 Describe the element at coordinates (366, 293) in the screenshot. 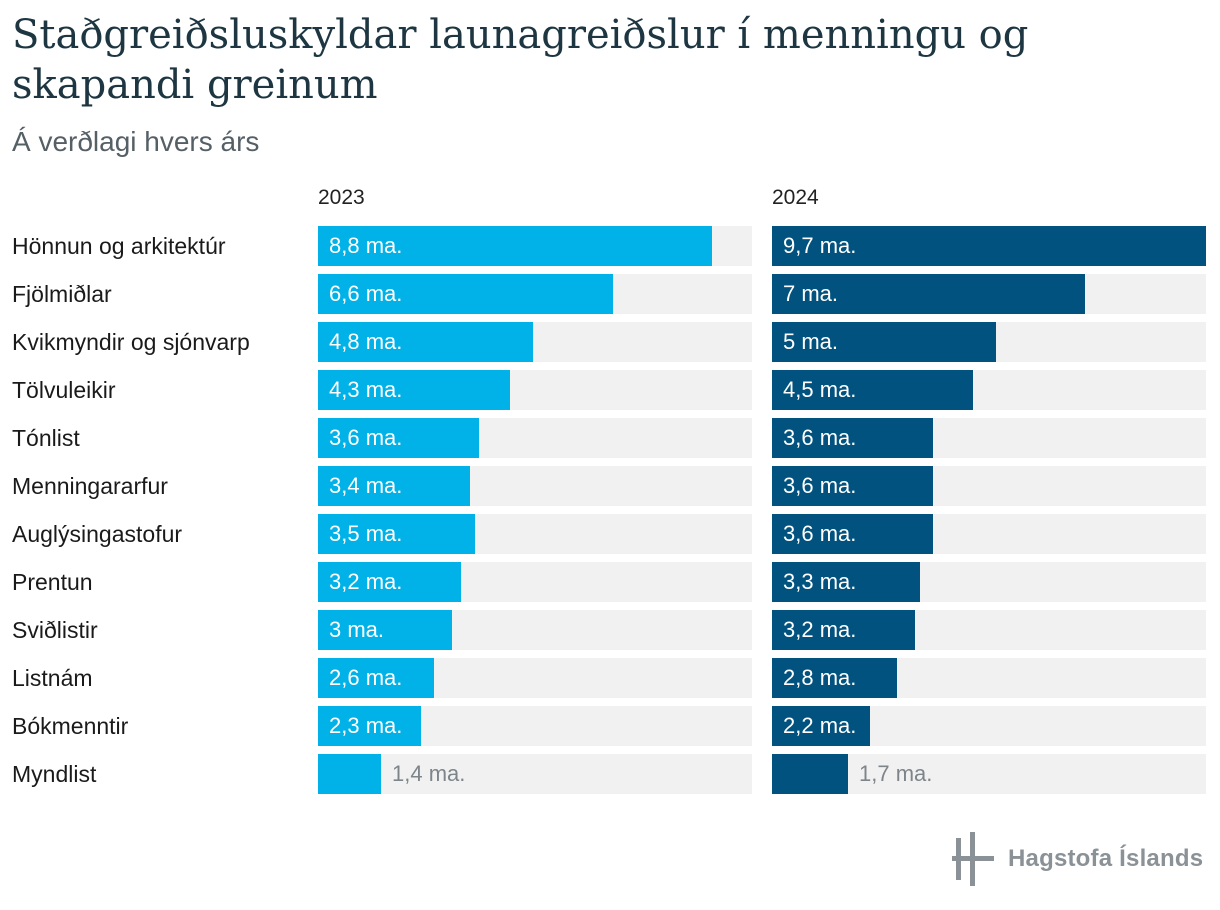

I see `data-label: 6,6 ma.` at that location.